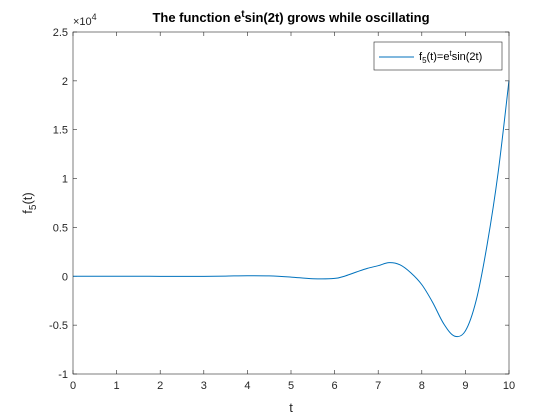 This screenshot has width=560, height=420. What do you see at coordinates (291, 407) in the screenshot?
I see `x-axis-label: t` at bounding box center [291, 407].